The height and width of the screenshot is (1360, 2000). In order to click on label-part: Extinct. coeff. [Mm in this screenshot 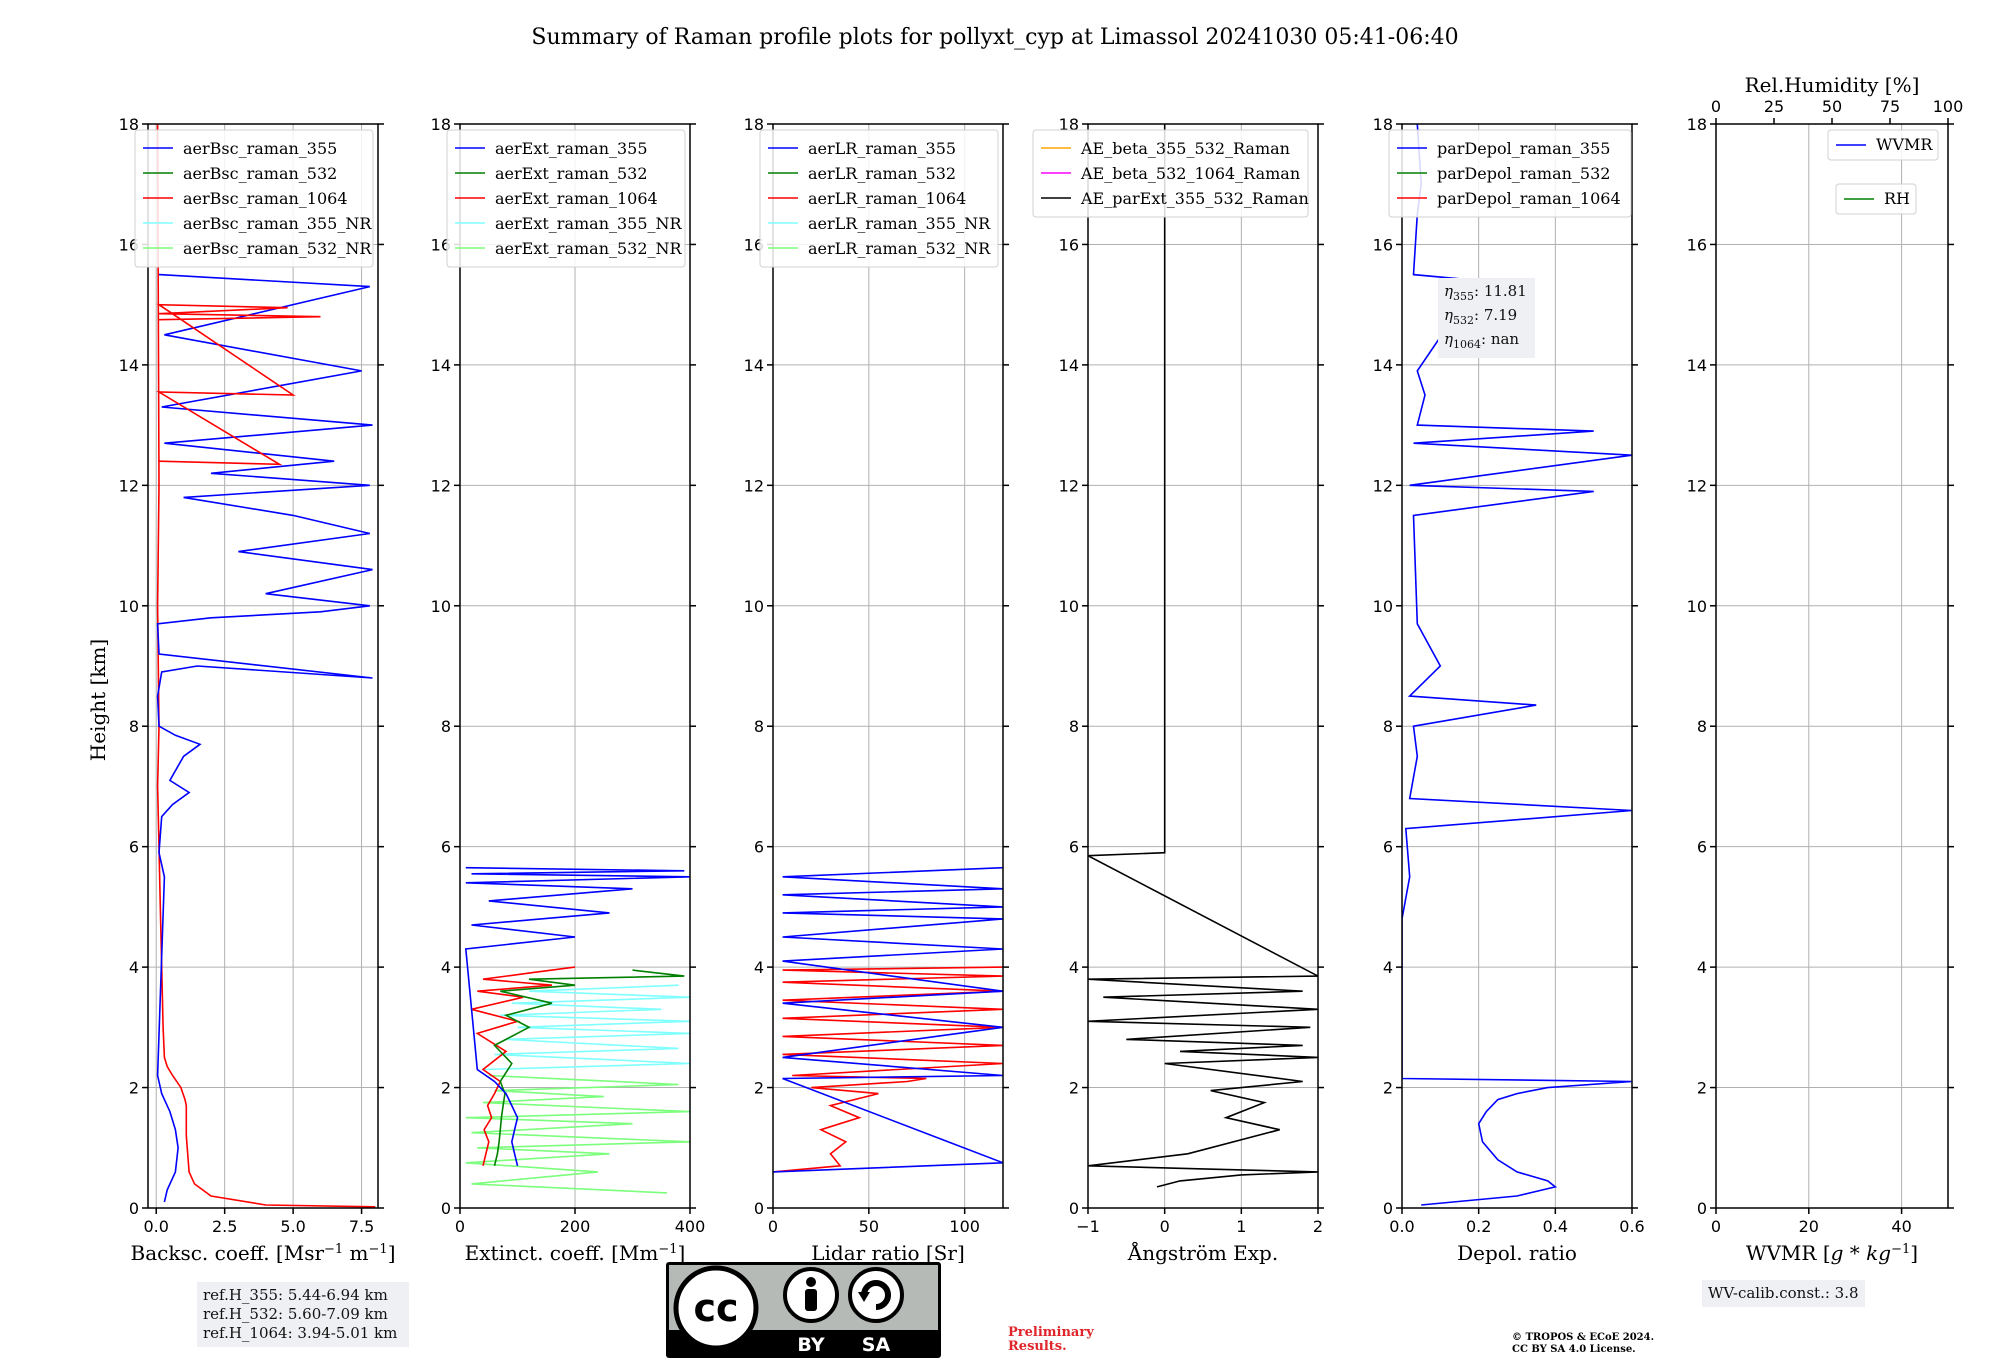, I will do `click(562, 1253)`.